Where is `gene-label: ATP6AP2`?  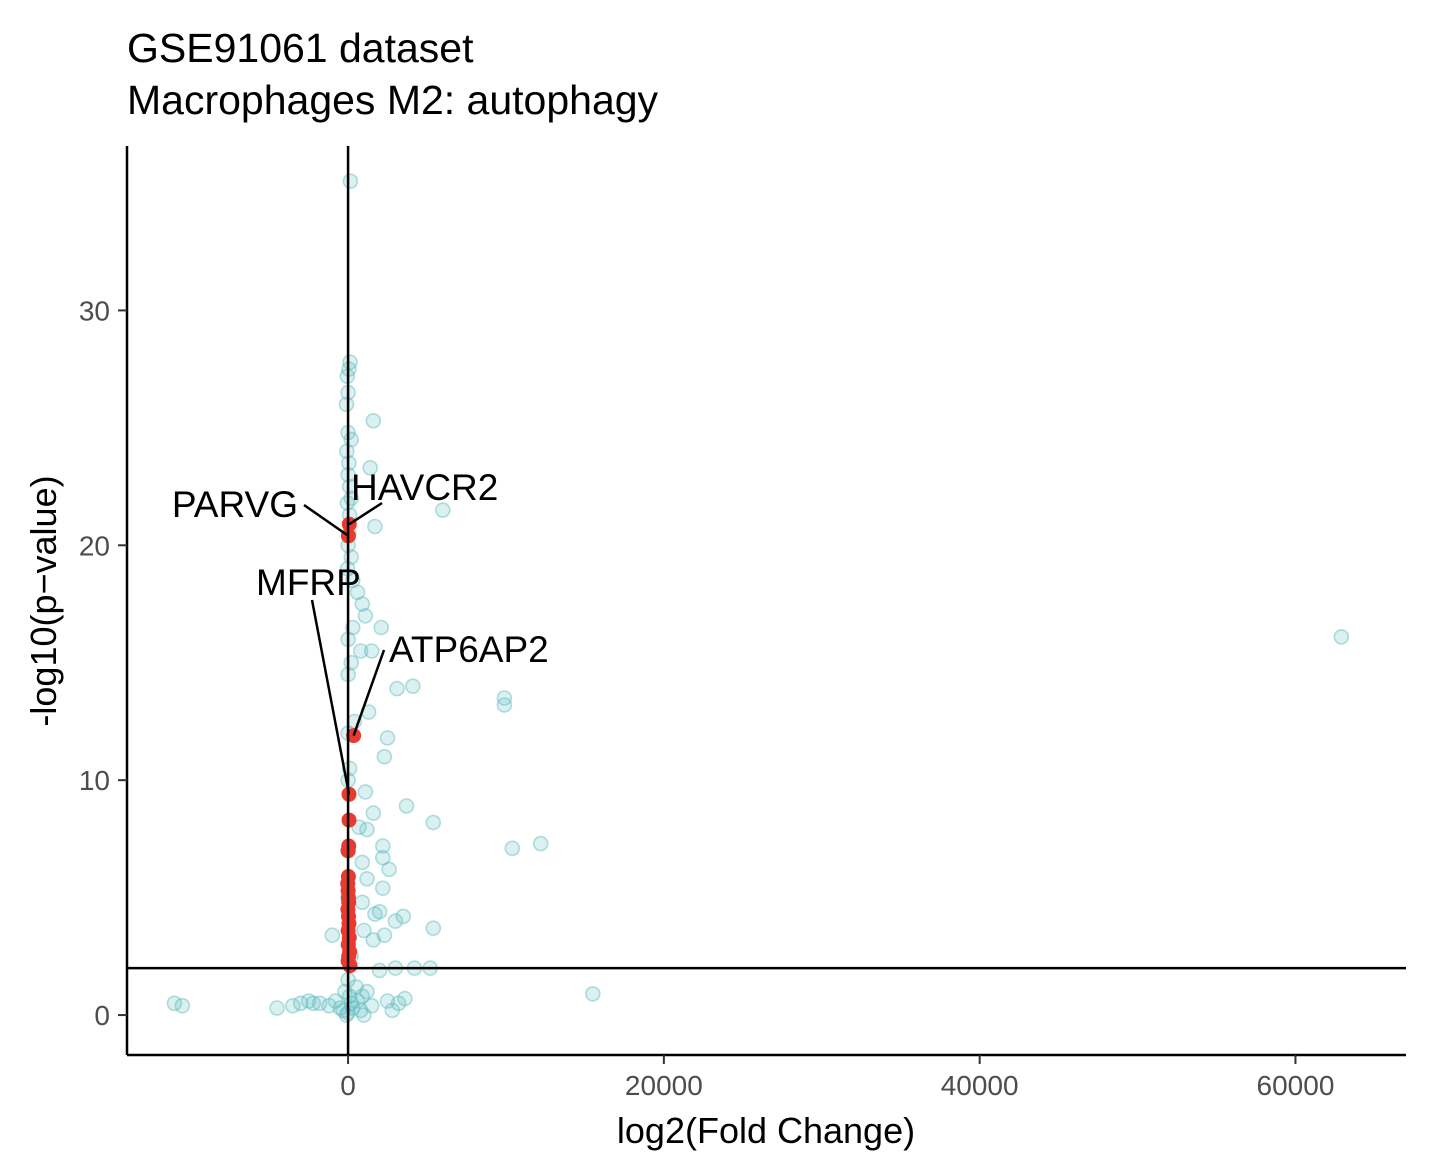 gene-label: ATP6AP2 is located at coordinates (469, 649).